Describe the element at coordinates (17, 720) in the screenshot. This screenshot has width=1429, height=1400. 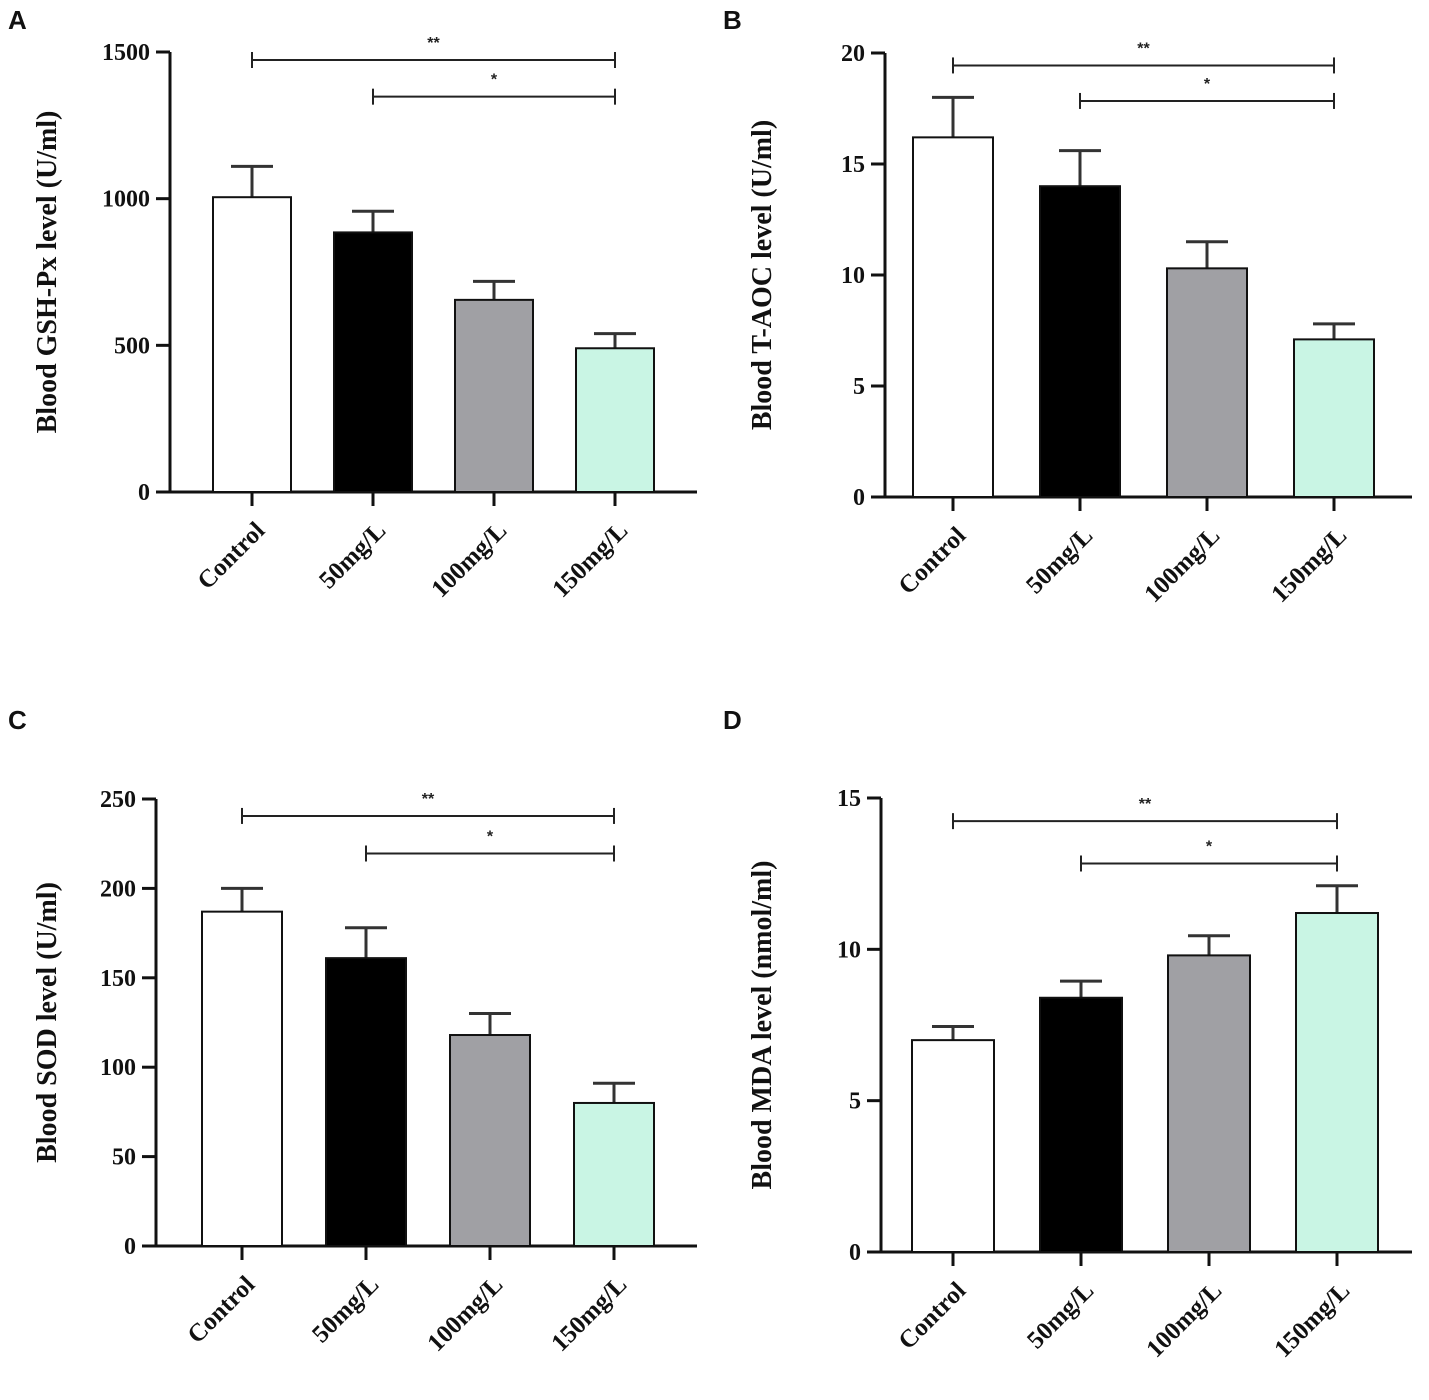
I see `panel-letter-c: C` at that location.